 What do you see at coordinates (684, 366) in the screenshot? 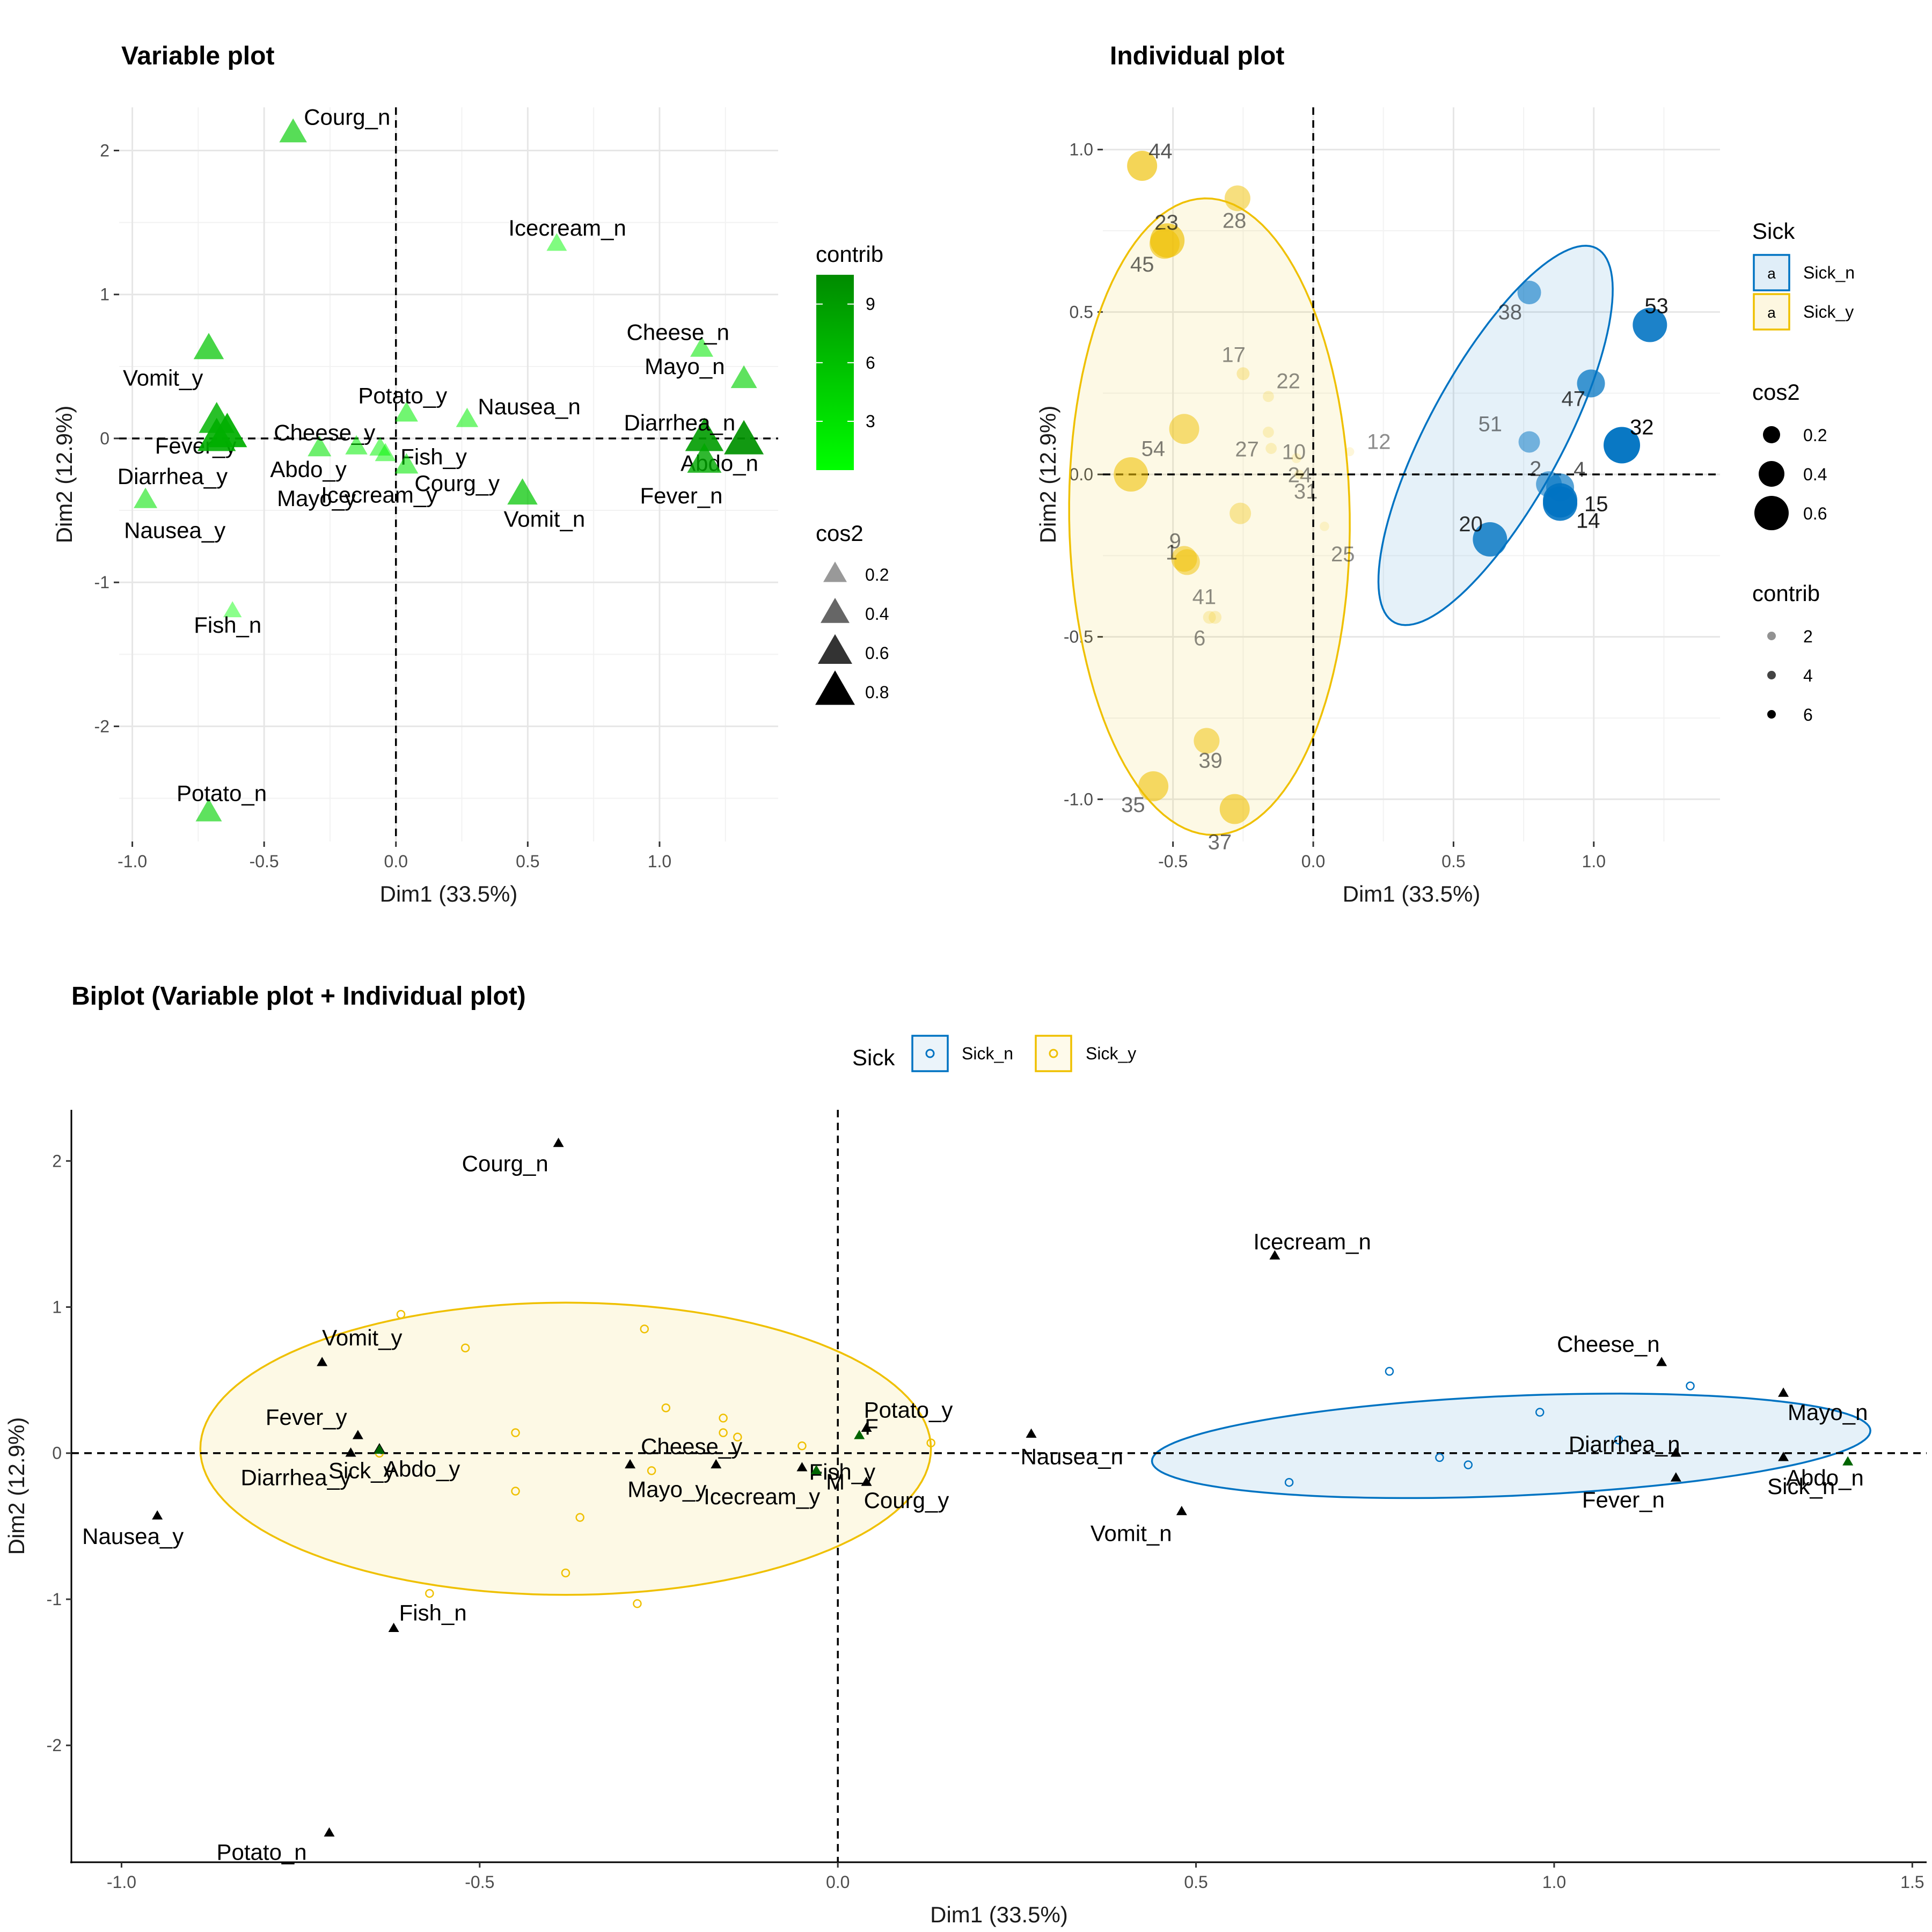
I see `variable-label: Mayo_n` at bounding box center [684, 366].